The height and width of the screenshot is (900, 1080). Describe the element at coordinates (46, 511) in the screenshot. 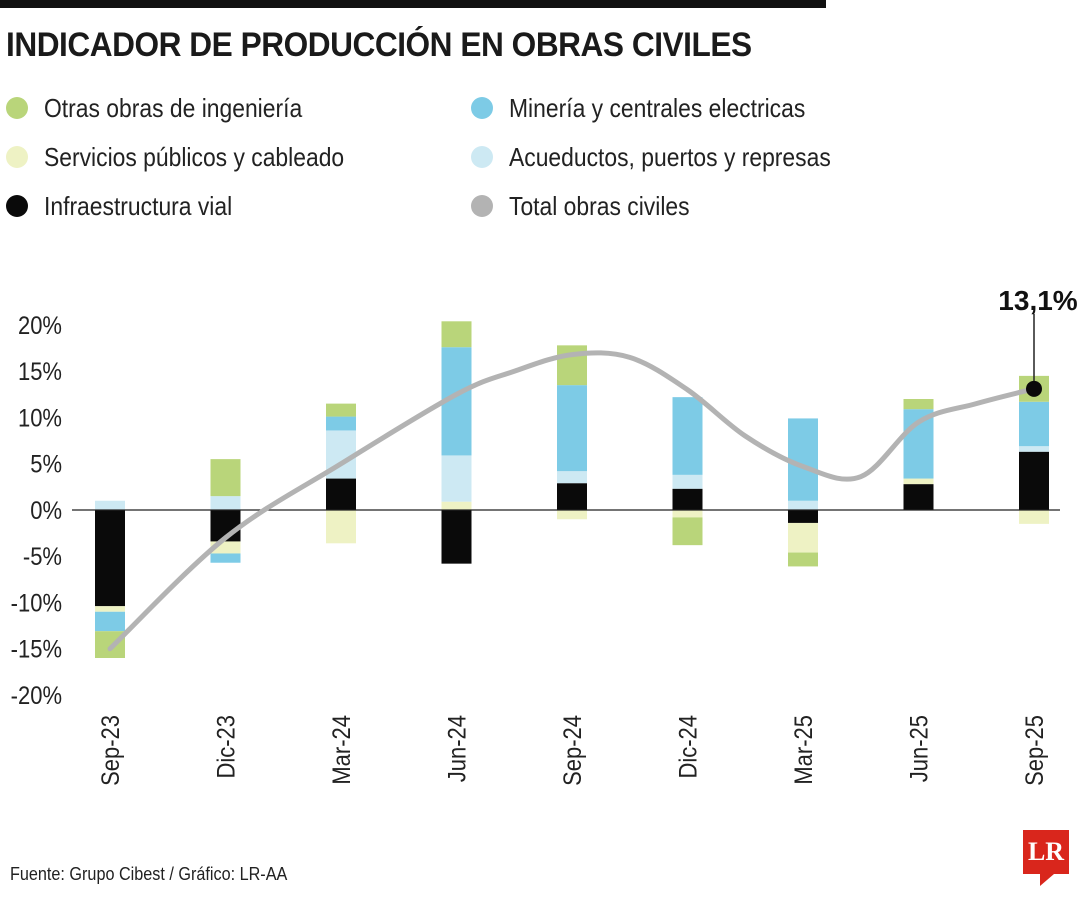

I see `y-tick-label: 0%` at that location.